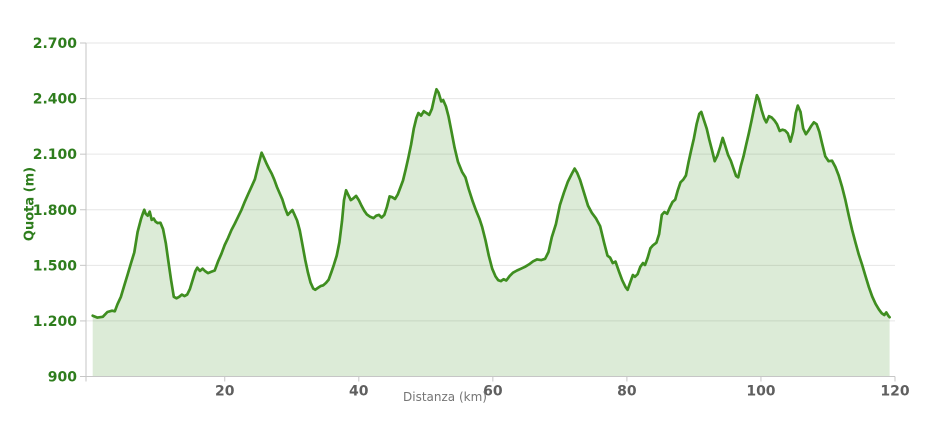  What do you see at coordinates (445, 397) in the screenshot?
I see `x-axis-title: Distanza (km)` at bounding box center [445, 397].